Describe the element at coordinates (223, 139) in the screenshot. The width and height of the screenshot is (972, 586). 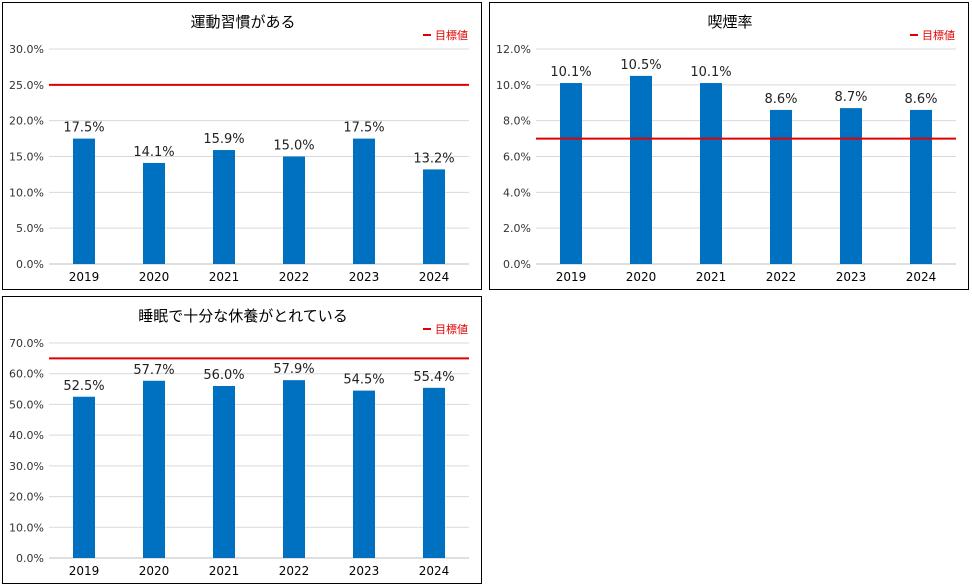
I see `data-label: 15.9%` at that location.